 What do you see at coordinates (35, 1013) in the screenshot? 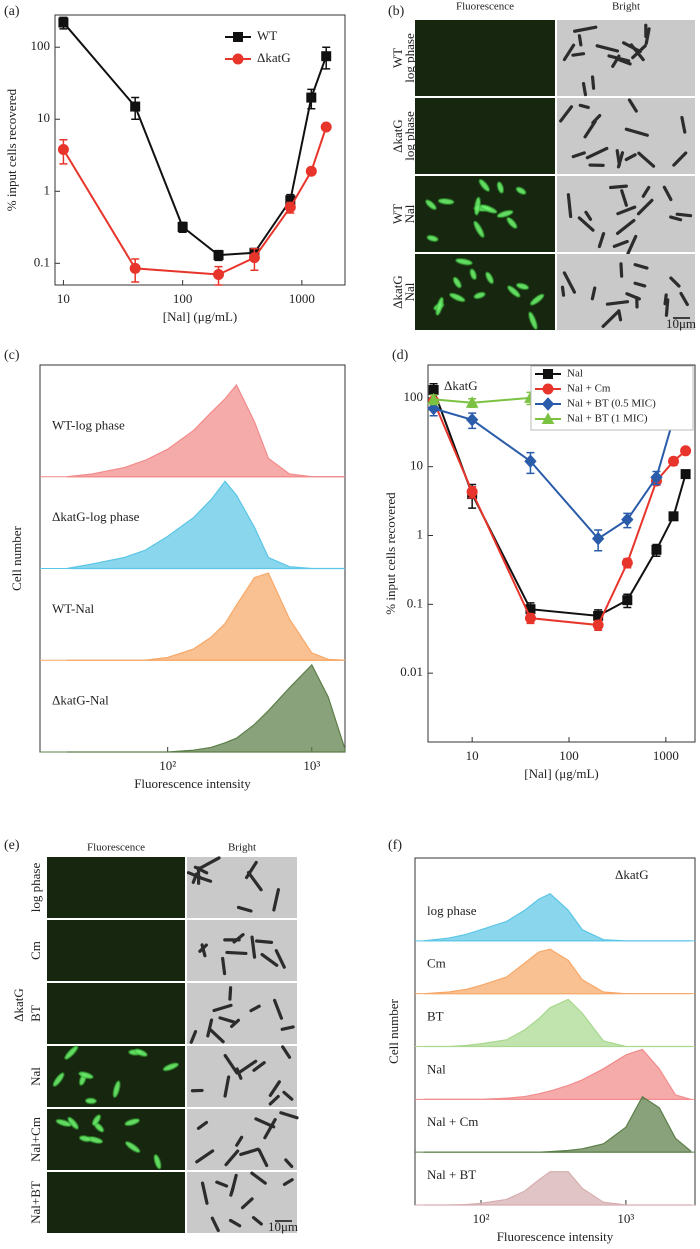
I see `row-label: BT` at bounding box center [35, 1013].